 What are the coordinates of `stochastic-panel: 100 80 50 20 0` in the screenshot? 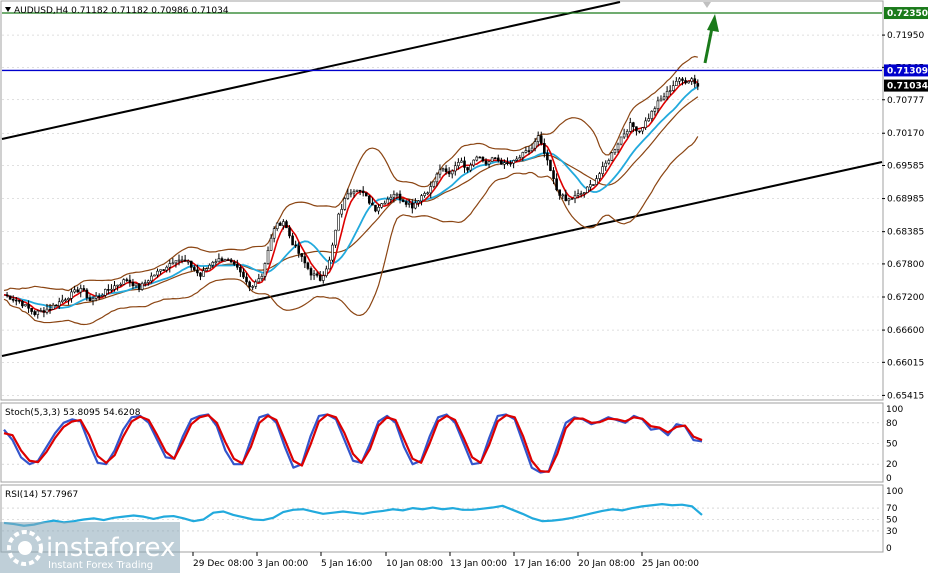 It's located at (452, 444).